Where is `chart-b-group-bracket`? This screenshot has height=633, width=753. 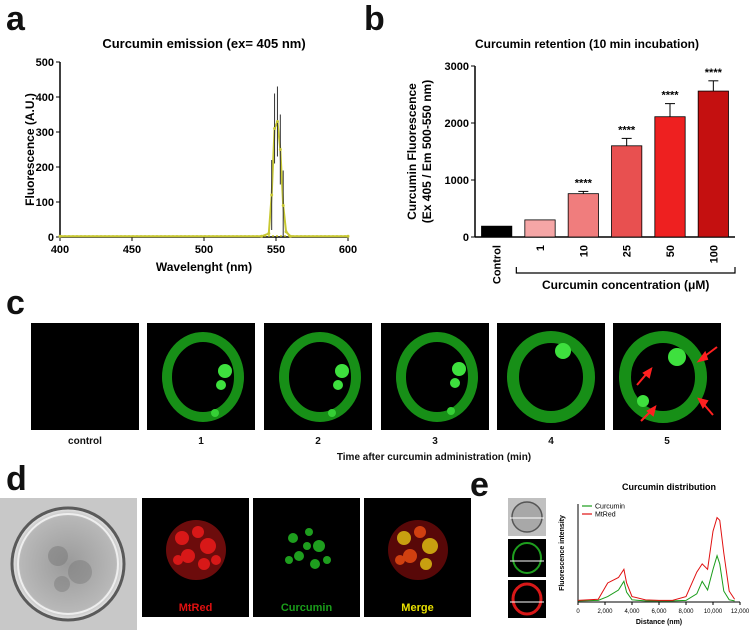 chart-b-group-bracket is located at coordinates (625, 270).